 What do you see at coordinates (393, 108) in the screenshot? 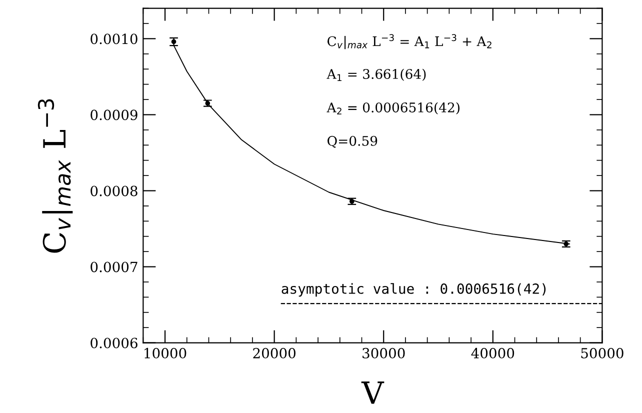
I see `annotation: A$_{2}$ = 0.0006516(42)` at bounding box center [393, 108].